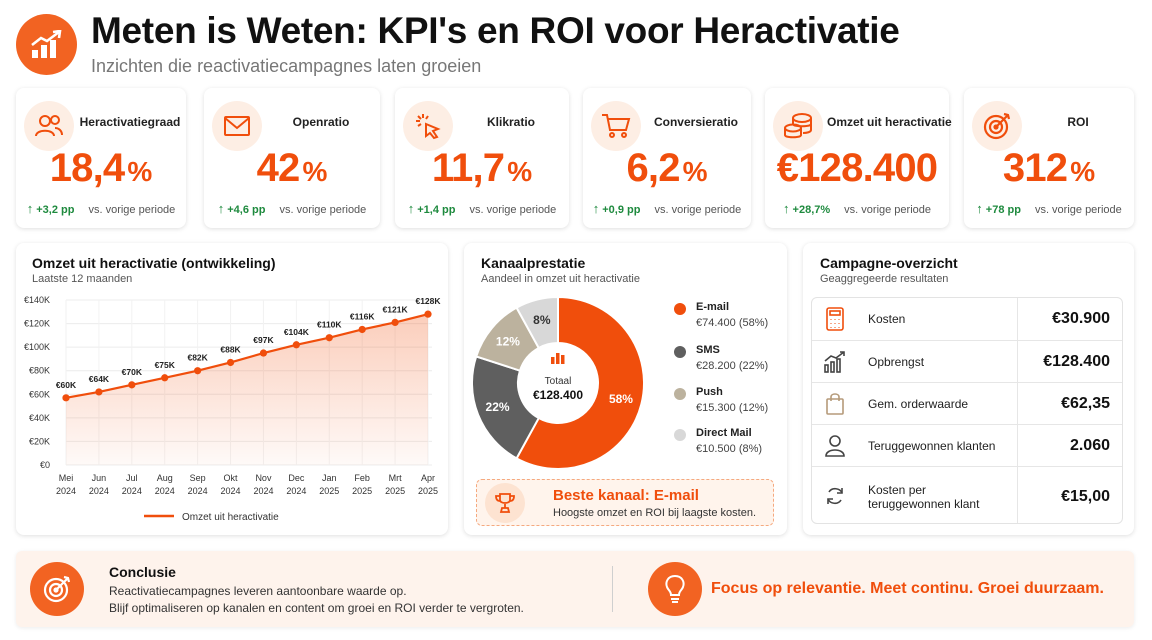 The height and width of the screenshot is (640, 1152). I want to click on x-tick-label: Apr, so click(428, 478).